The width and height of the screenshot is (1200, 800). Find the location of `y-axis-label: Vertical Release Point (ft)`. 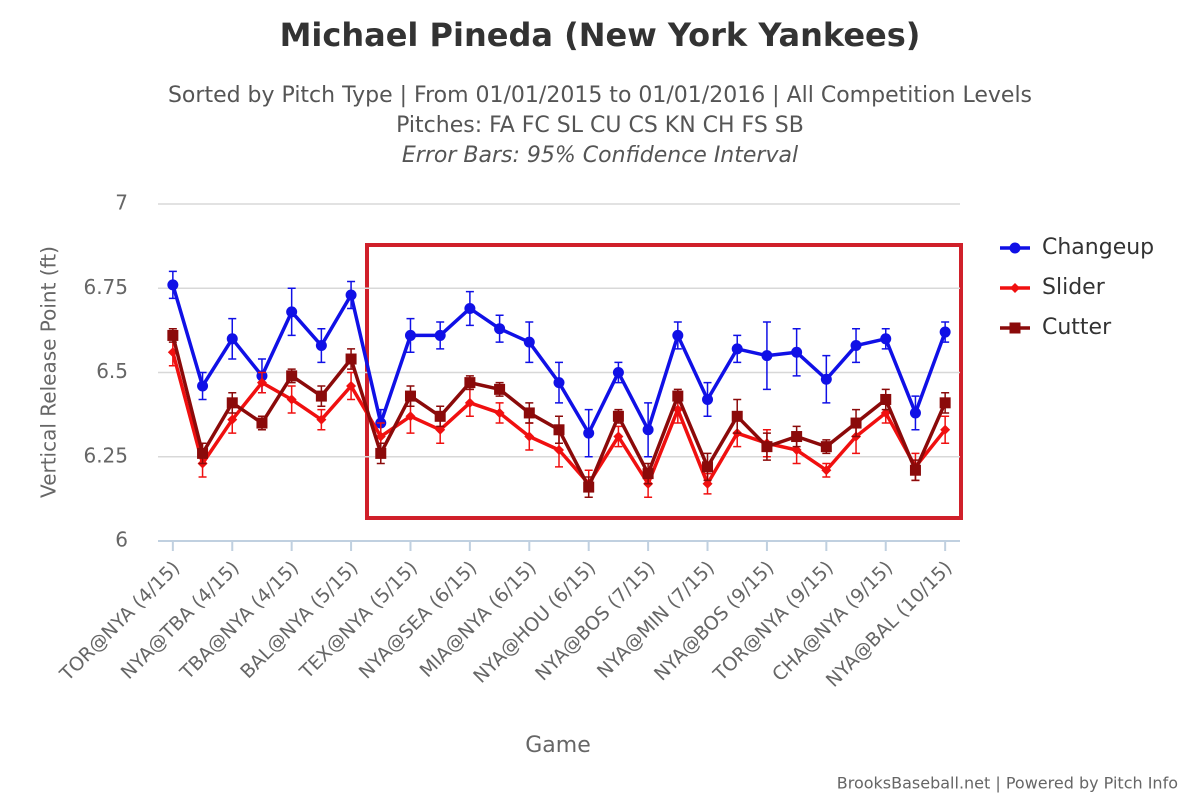

y-axis-label: Vertical Release Point (ft) is located at coordinates (49, 372).